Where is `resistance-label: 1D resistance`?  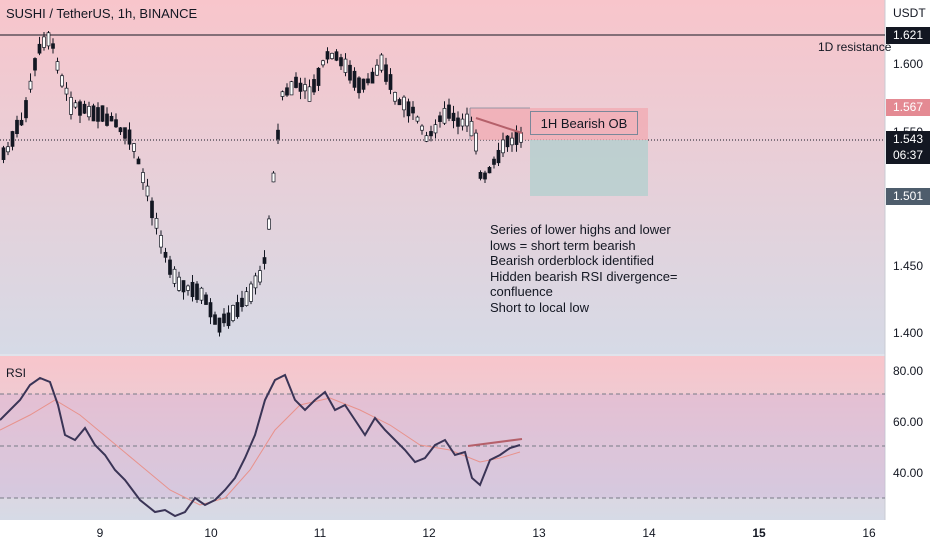
resistance-label: 1D resistance is located at coordinates (855, 47).